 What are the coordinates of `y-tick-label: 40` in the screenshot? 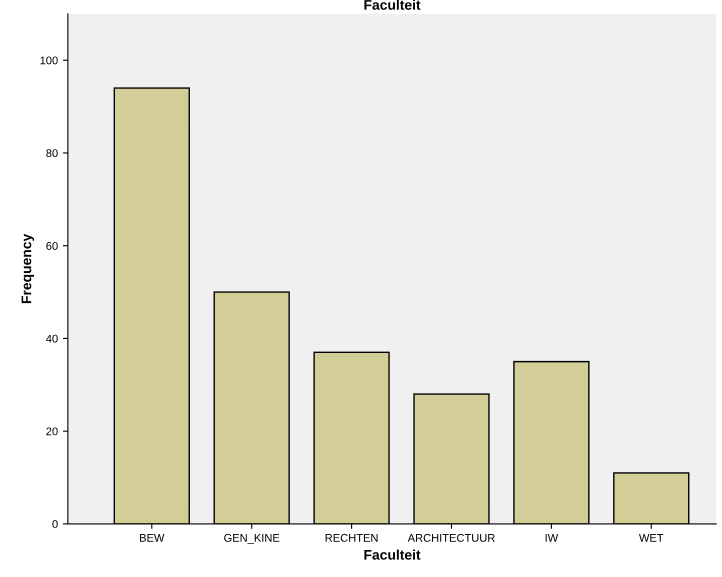 It's located at (52, 338).